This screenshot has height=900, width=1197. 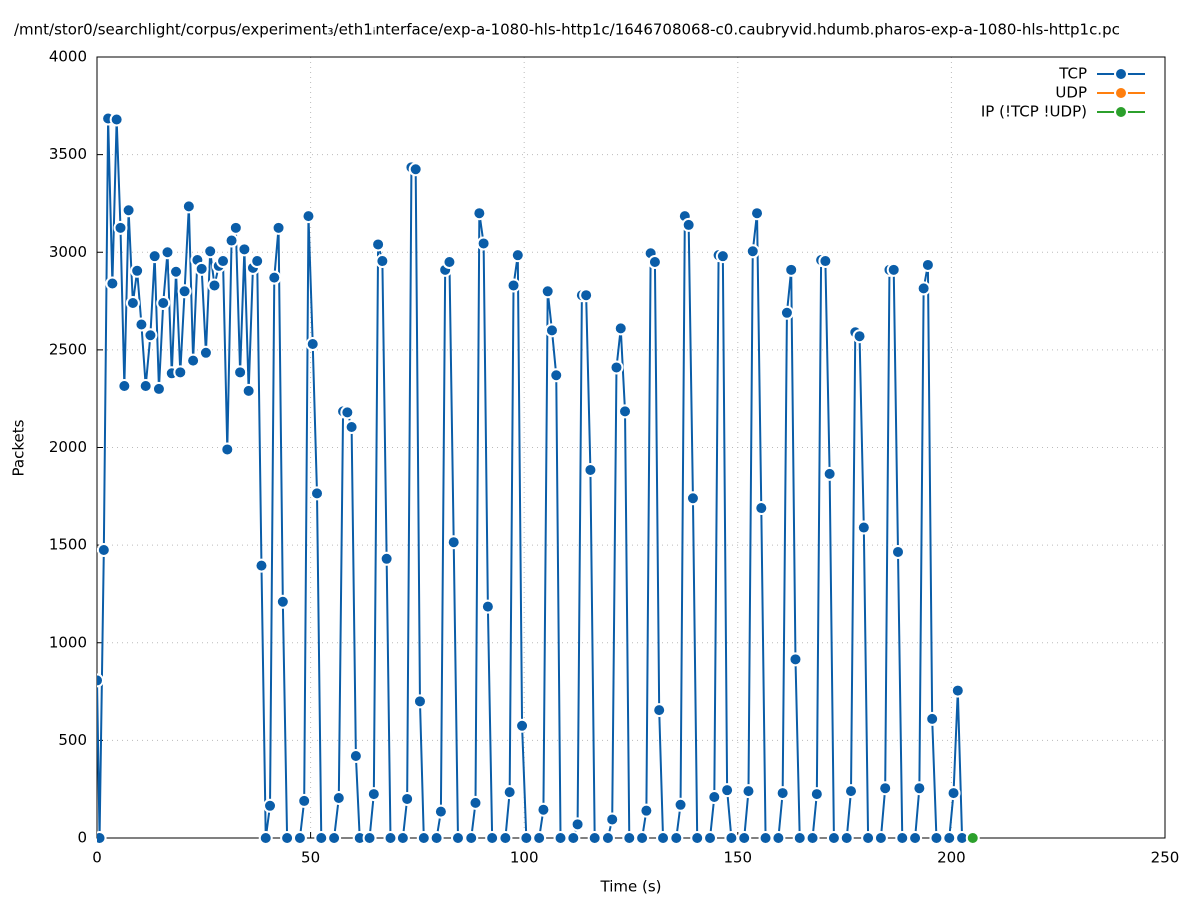 What do you see at coordinates (68, 545) in the screenshot?
I see `y-tick-label: 1500` at bounding box center [68, 545].